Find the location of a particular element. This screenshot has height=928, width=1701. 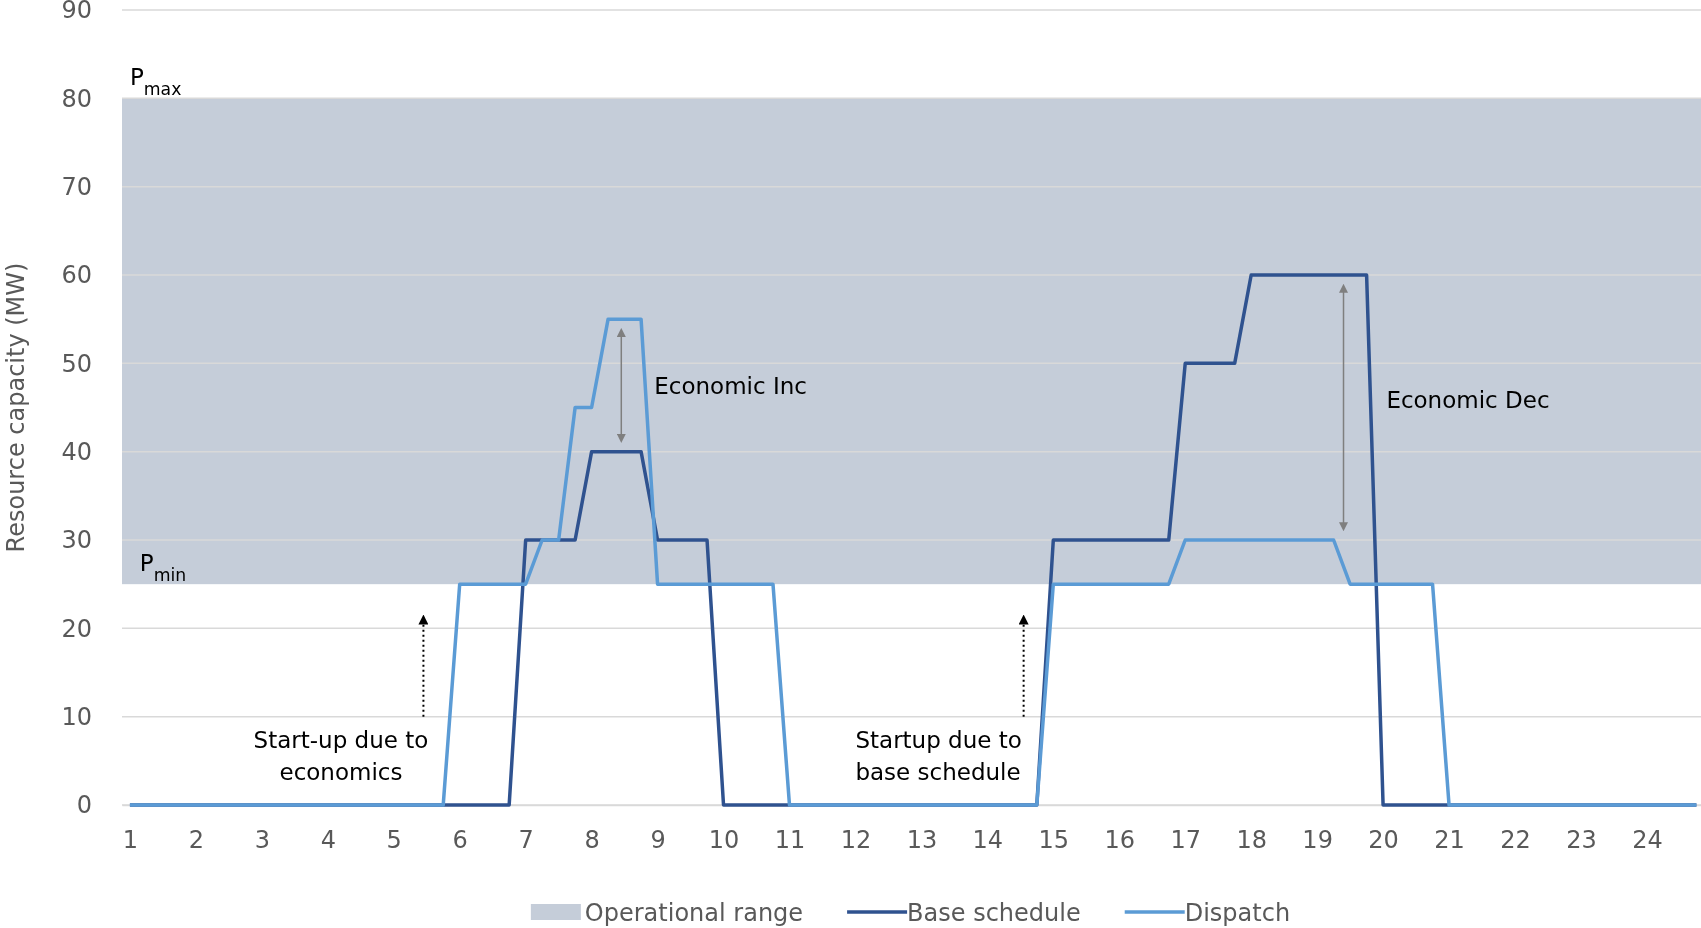

x-tick-label: 23 is located at coordinates (1581, 840).